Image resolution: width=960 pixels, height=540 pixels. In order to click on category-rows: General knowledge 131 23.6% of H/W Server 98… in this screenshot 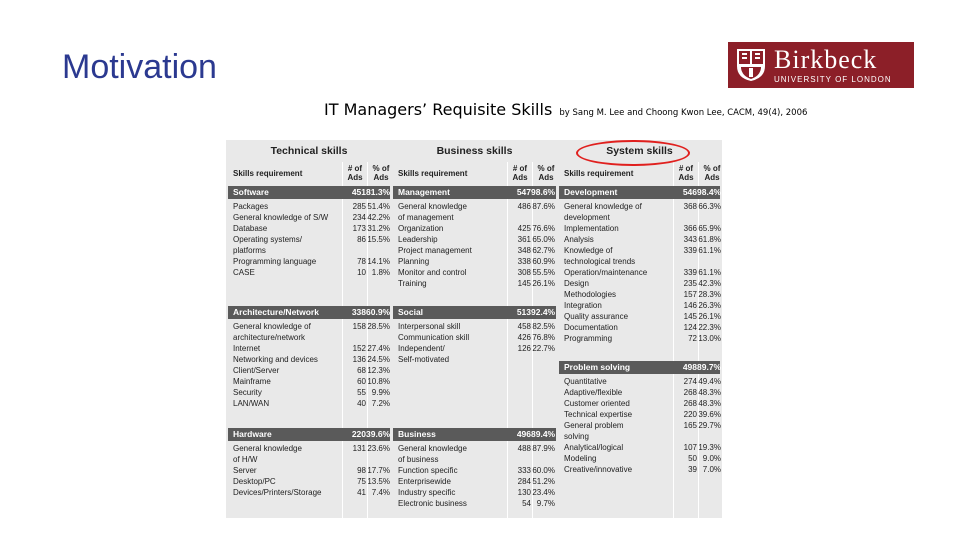, I will do `click(309, 470)`.